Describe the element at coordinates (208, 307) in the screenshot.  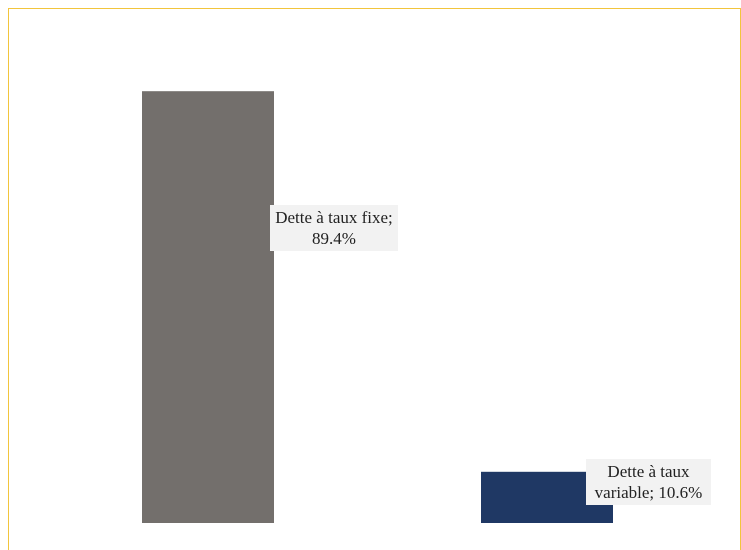
I see `bar-fixed-rate` at that location.